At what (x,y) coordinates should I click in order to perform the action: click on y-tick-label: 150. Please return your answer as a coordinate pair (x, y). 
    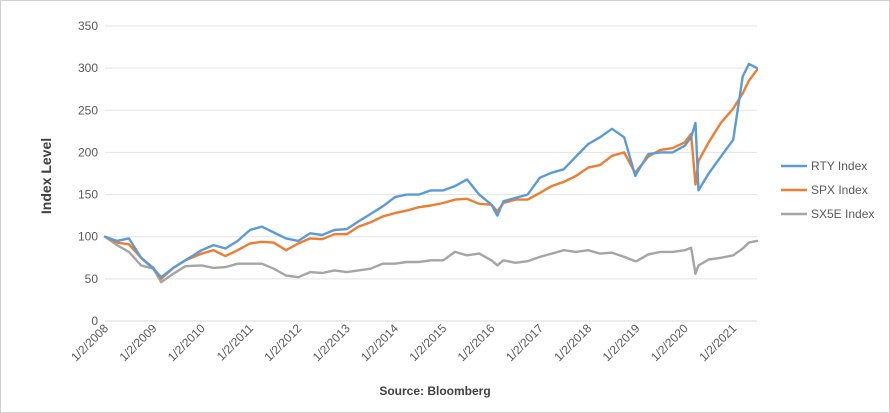
    Looking at the image, I should click on (88, 195).